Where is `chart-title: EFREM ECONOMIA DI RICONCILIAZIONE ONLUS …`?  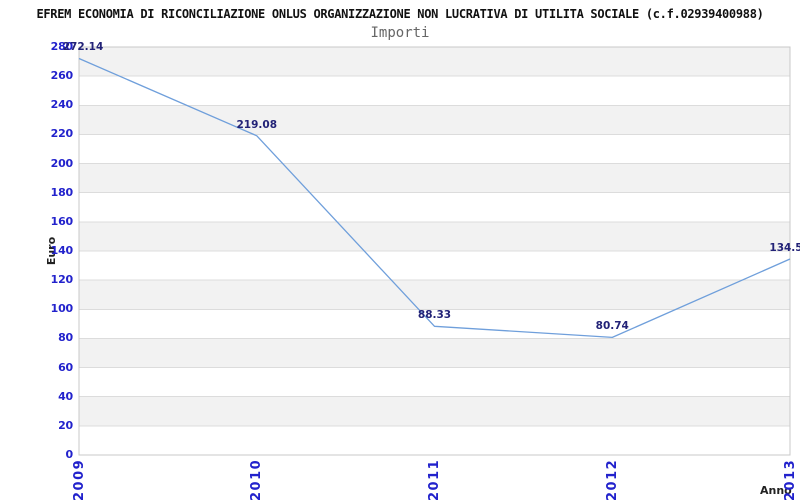
chart-title: EFREM ECONOMIA DI RICONCILIAZIONE ONLUS … is located at coordinates (400, 14).